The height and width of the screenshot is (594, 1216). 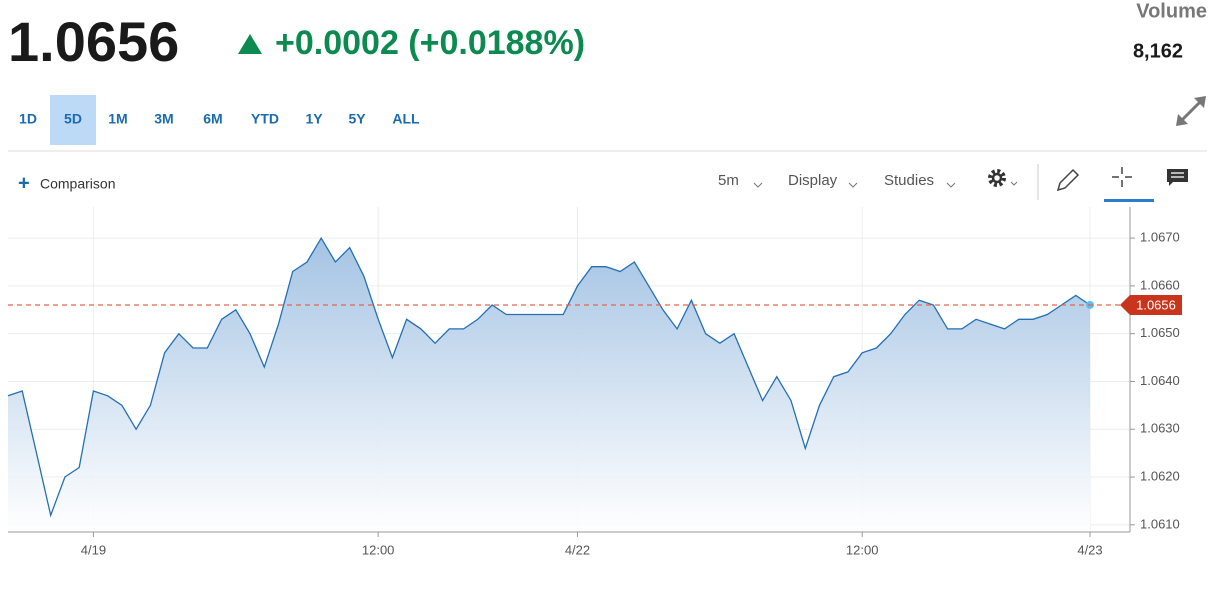 What do you see at coordinates (406, 119) in the screenshot?
I see `range-button: ALL` at bounding box center [406, 119].